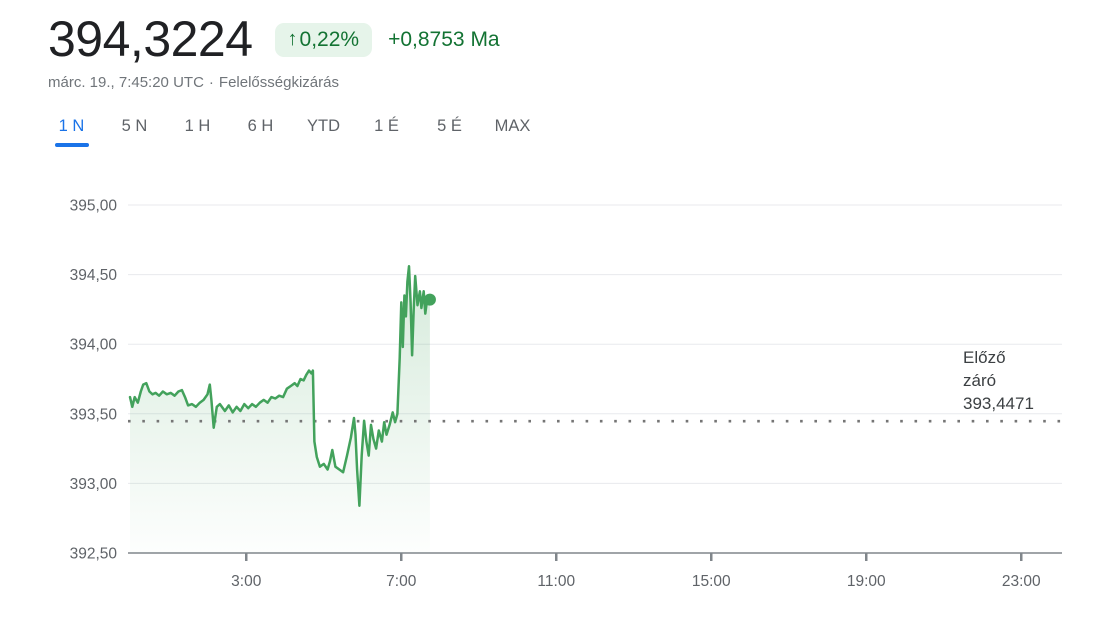 This screenshot has width=1110, height=624. I want to click on tab-5n: 5 N, so click(134, 130).